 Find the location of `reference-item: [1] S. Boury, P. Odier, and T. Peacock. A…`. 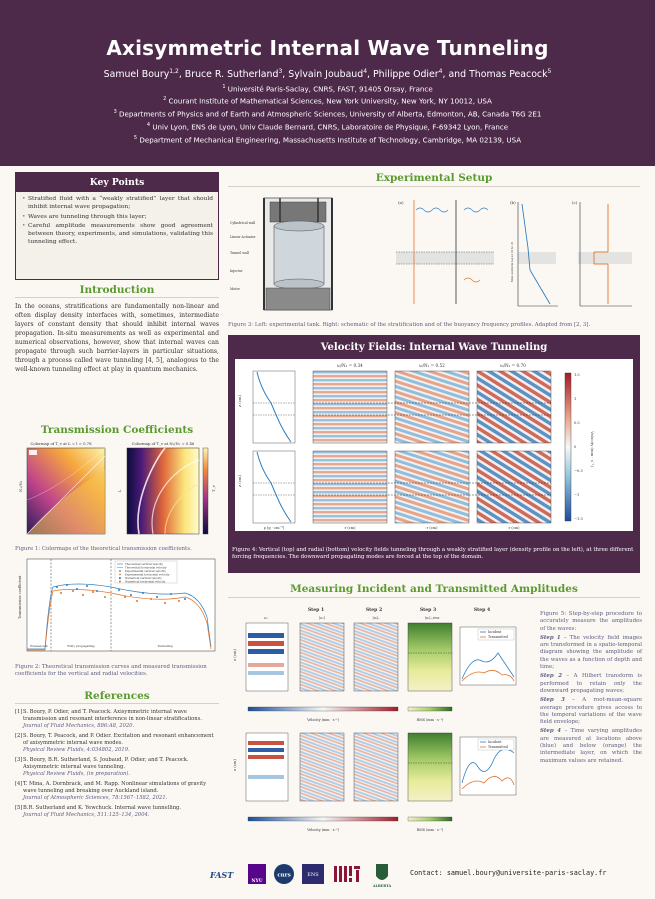

reference-item: [1] S. Boury, P. Odier, and T. Peacock. A… is located at coordinates (108, 719).